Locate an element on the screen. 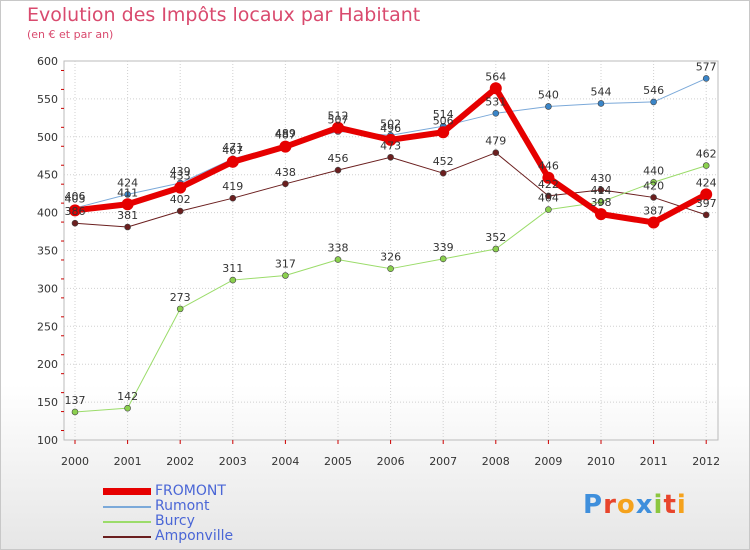 The image size is (750, 550). data-label-rumont: 439 is located at coordinates (180, 171).